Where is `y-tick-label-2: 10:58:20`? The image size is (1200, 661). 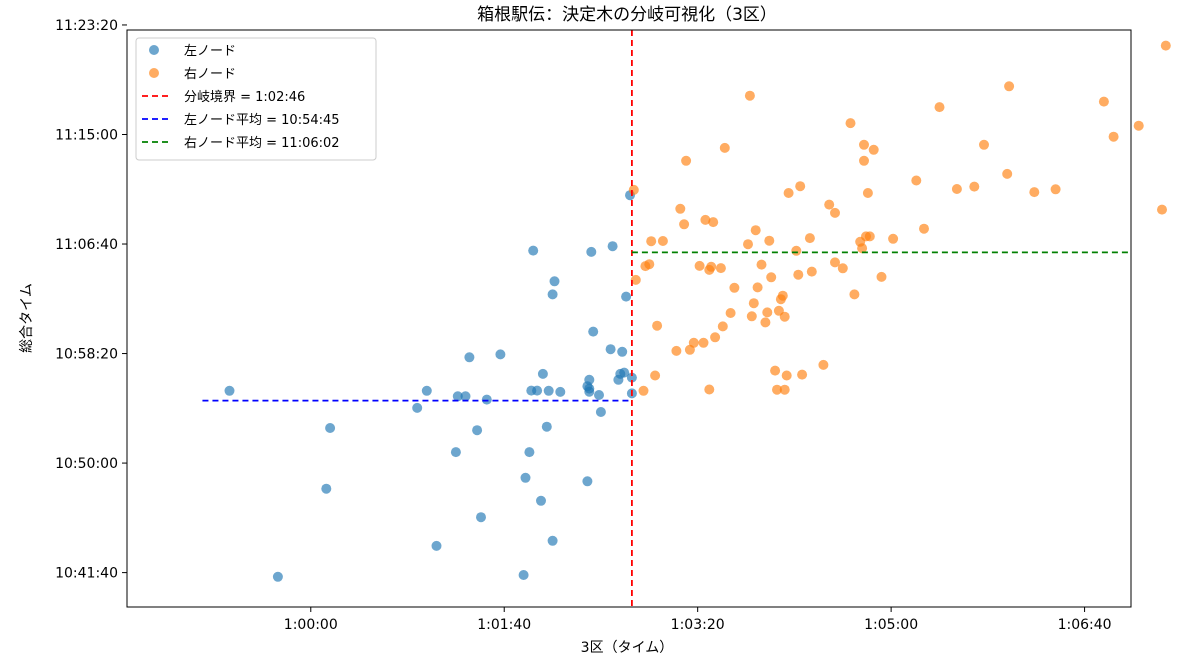
y-tick-label-2: 10:58:20 is located at coordinates (86, 355).